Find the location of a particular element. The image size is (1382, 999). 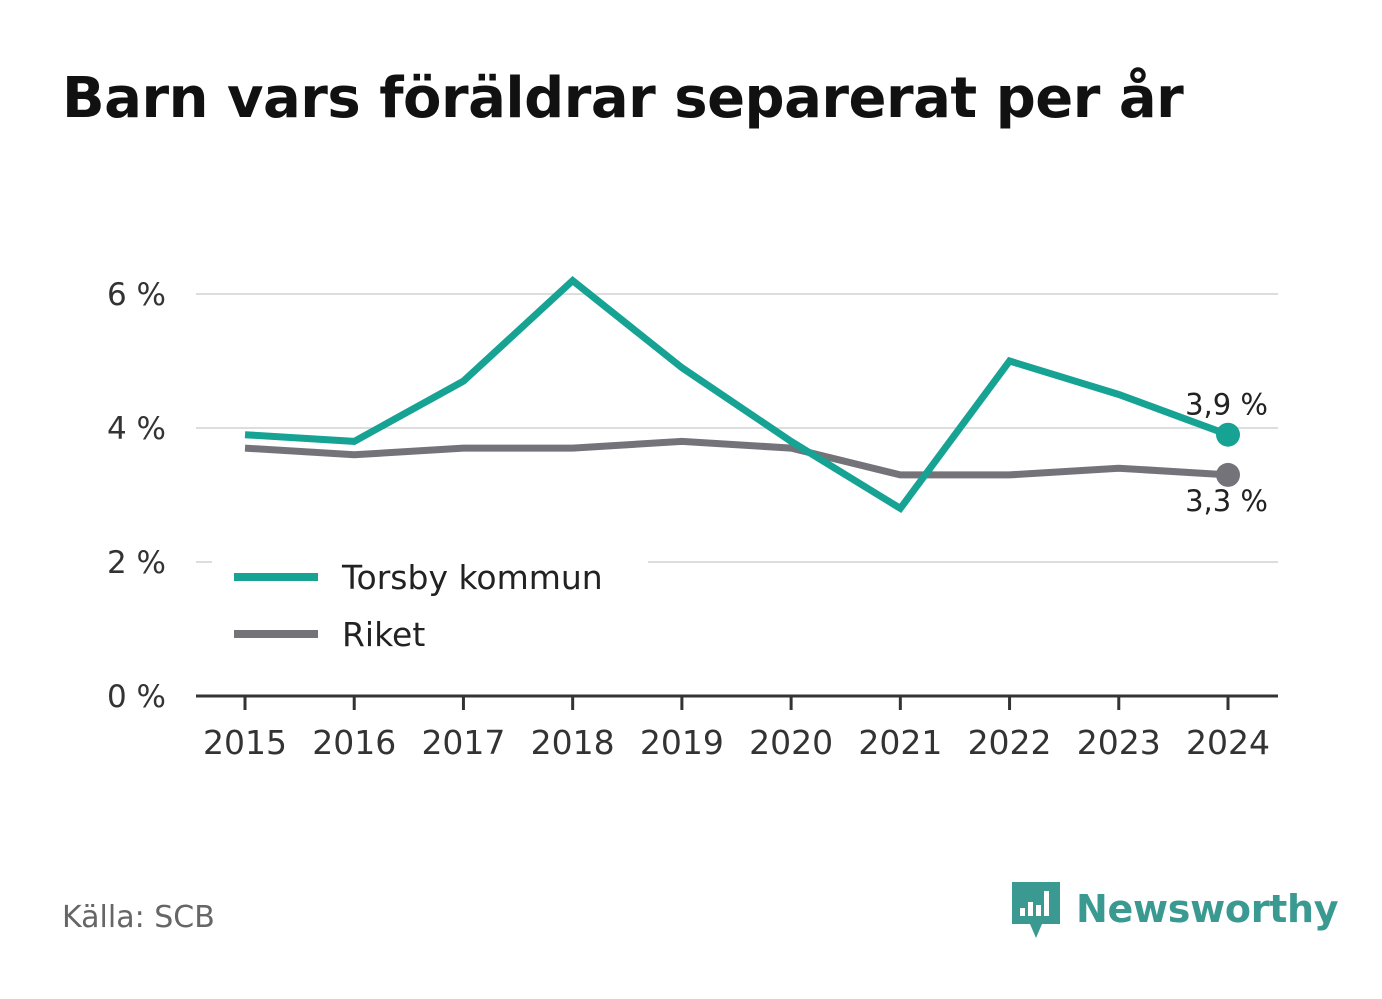

y-tick-label: 6 % is located at coordinates (136, 295).